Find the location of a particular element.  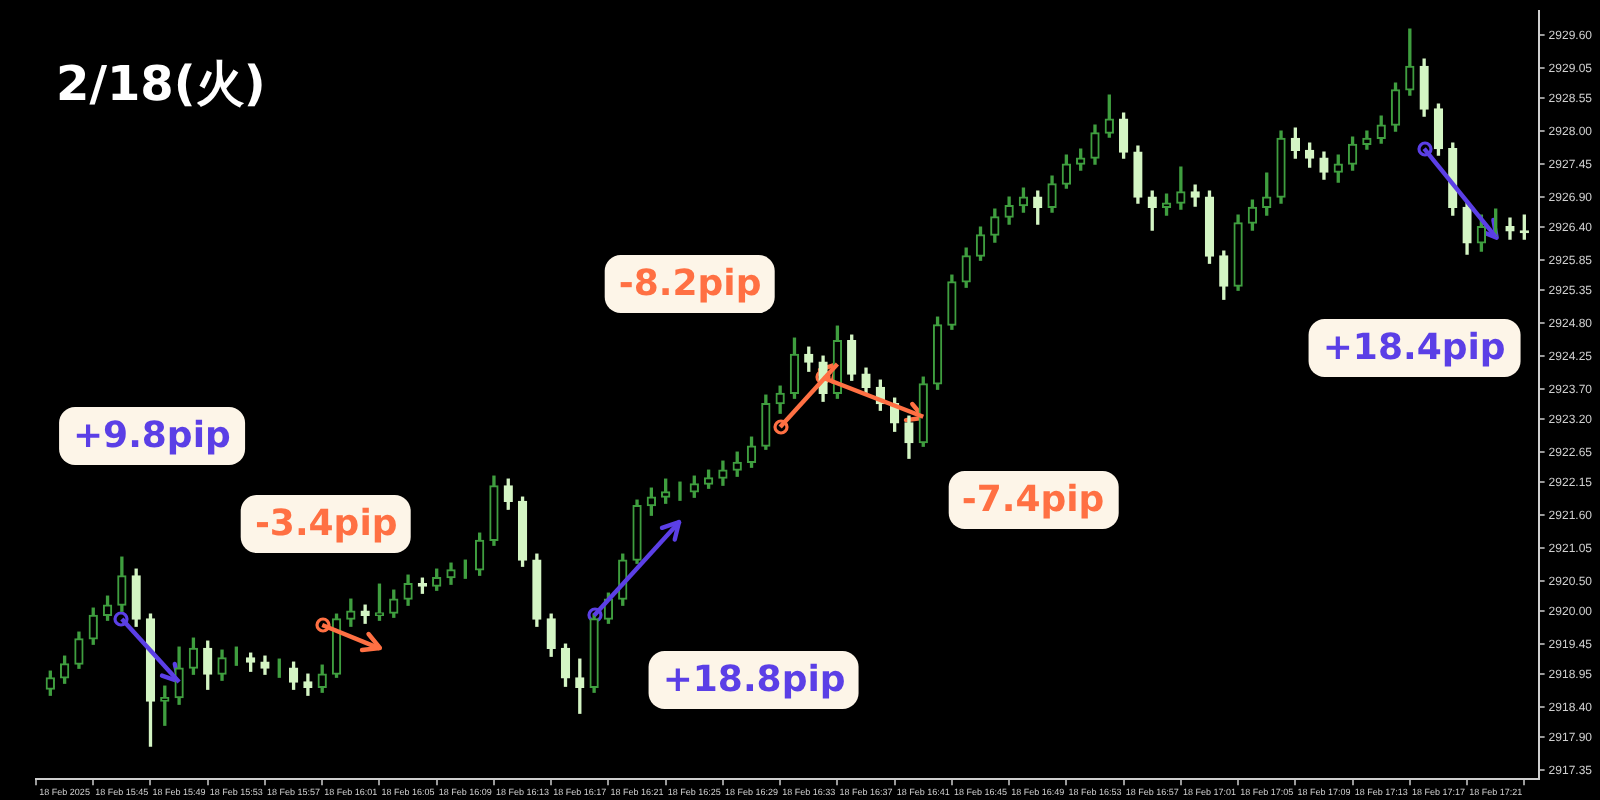

annotation: -8.2pip is located at coordinates (690, 283).